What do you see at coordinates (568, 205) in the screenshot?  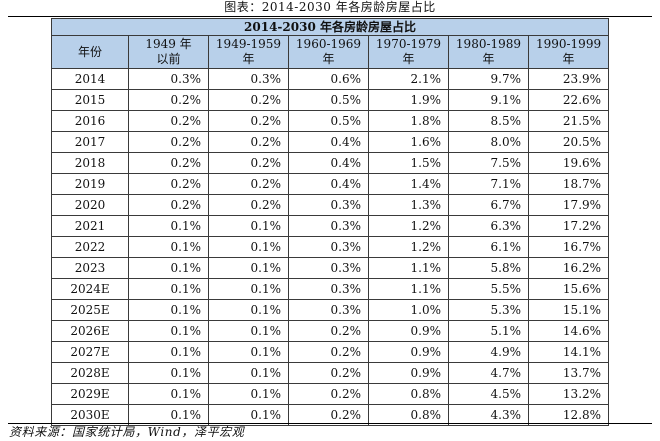 I see `share-cell: 17.9%` at bounding box center [568, 205].